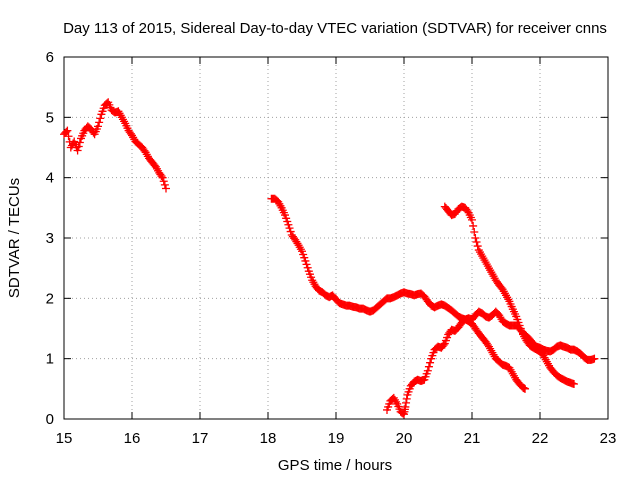  Describe the element at coordinates (14, 238) in the screenshot. I see `y-axis-label: SDTVAR / TECUs` at that location.